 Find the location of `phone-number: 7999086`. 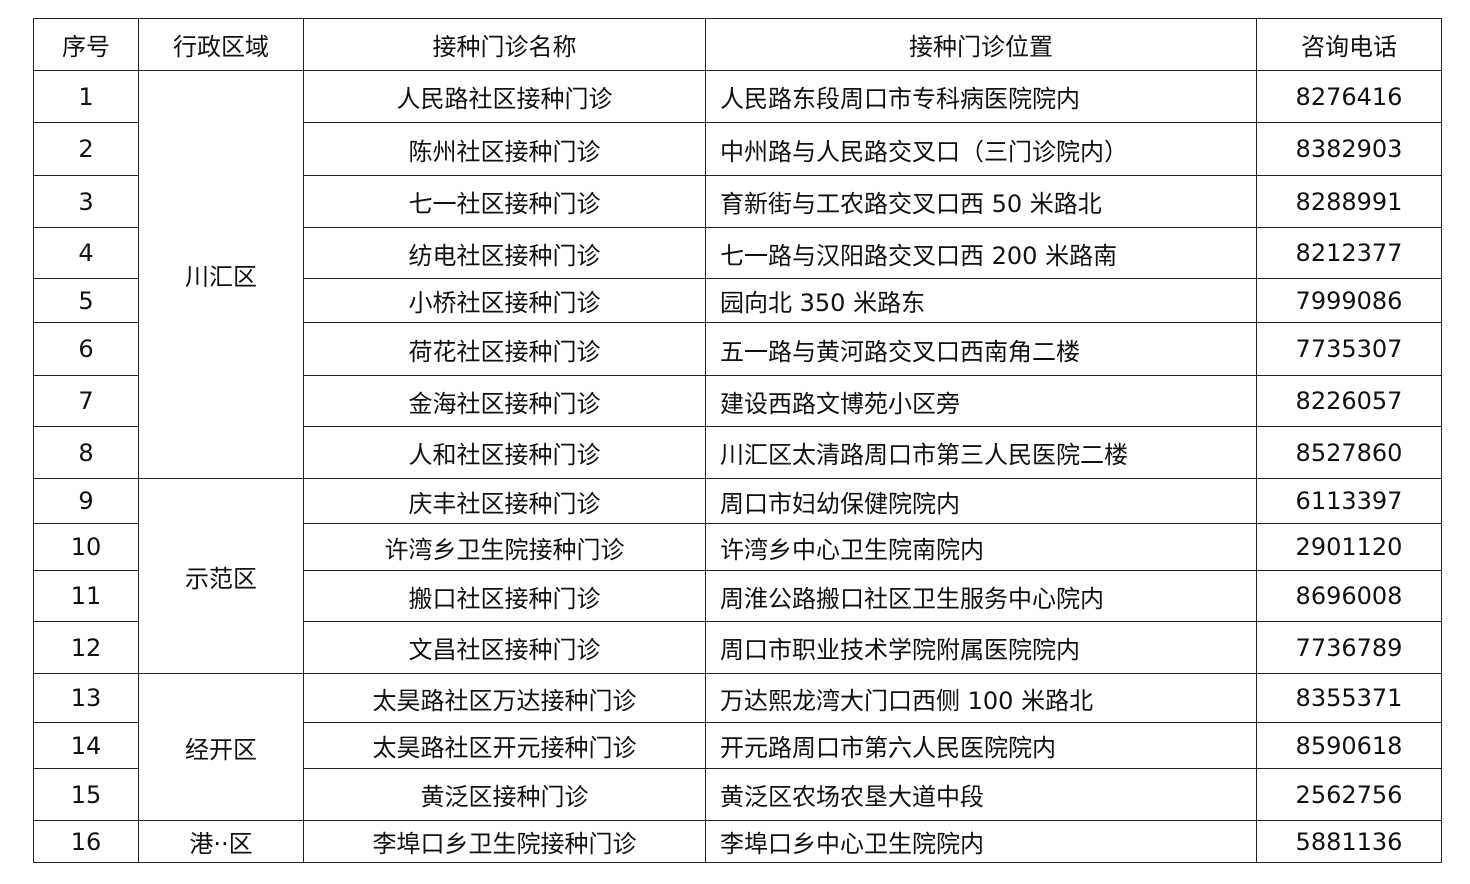

phone-number: 7999086 is located at coordinates (1349, 300).